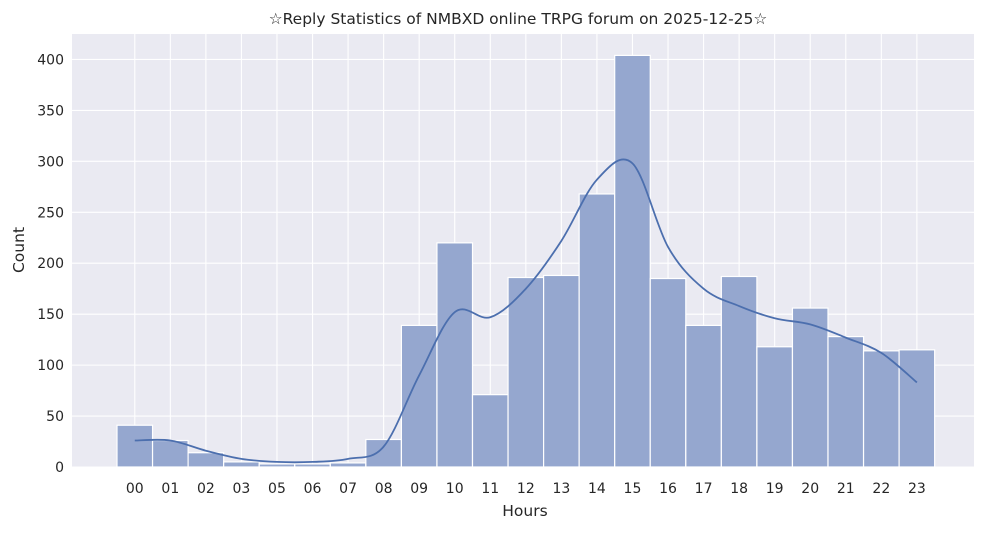 The height and width of the screenshot is (533, 984). What do you see at coordinates (55, 417) in the screenshot?
I see `y-tick-label: 50` at bounding box center [55, 417].